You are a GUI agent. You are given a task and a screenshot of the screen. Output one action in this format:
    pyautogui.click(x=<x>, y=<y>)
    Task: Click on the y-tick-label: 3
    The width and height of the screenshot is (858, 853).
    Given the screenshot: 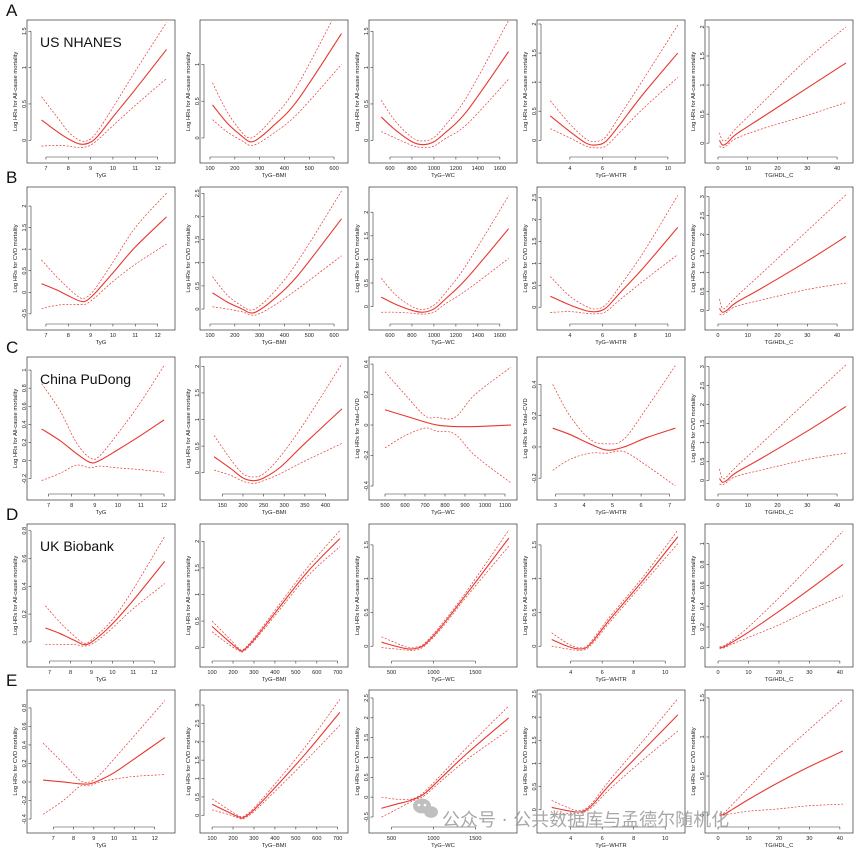 What is the action you would take?
    pyautogui.click(x=703, y=196)
    